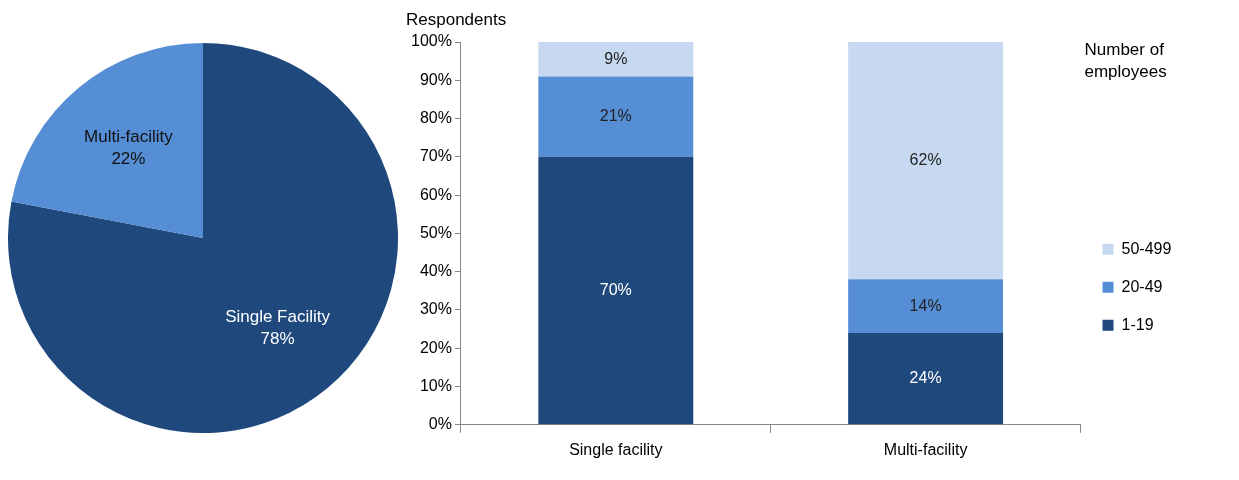 The width and height of the screenshot is (1239, 480). I want to click on y-tick-label: 100%, so click(431, 41).